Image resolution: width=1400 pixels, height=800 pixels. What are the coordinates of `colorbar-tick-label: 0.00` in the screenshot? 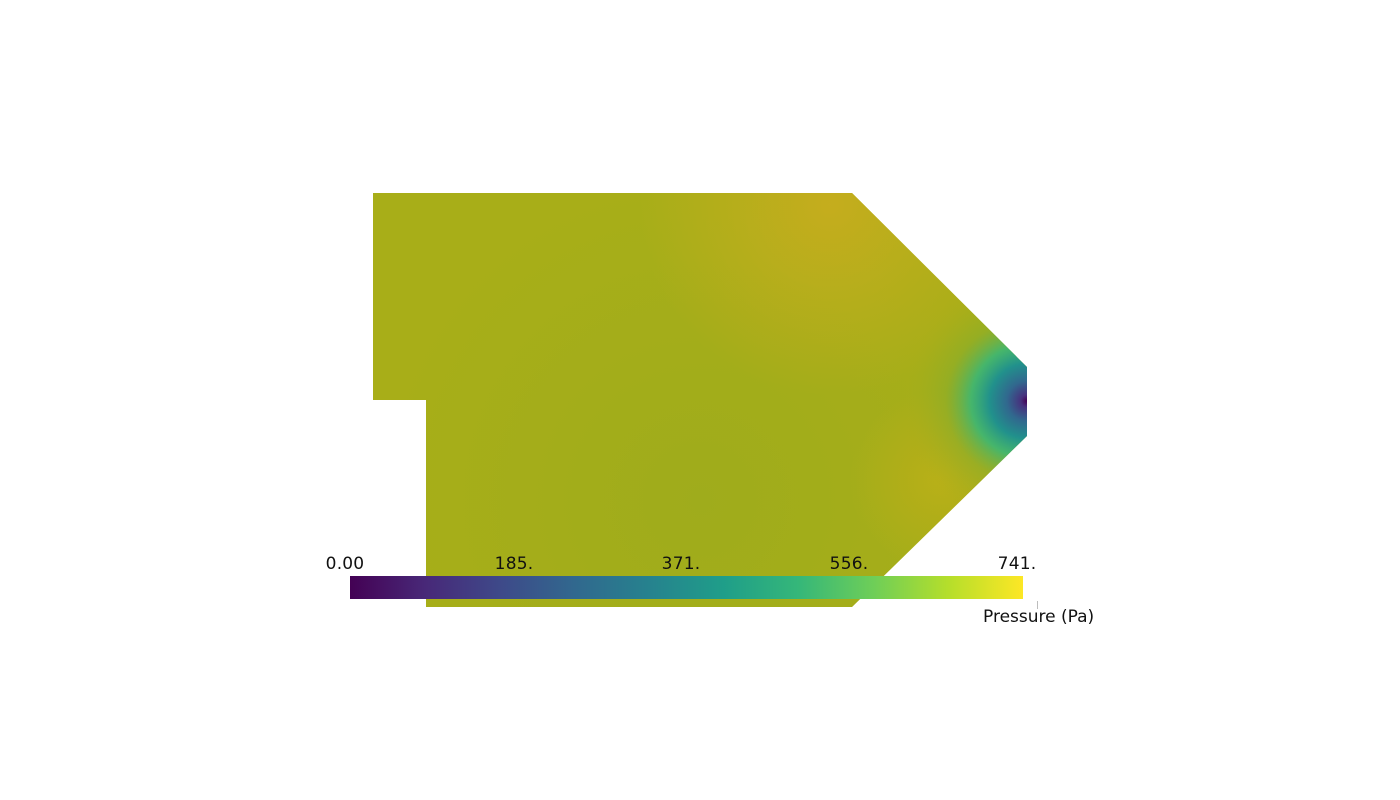 It's located at (345, 564).